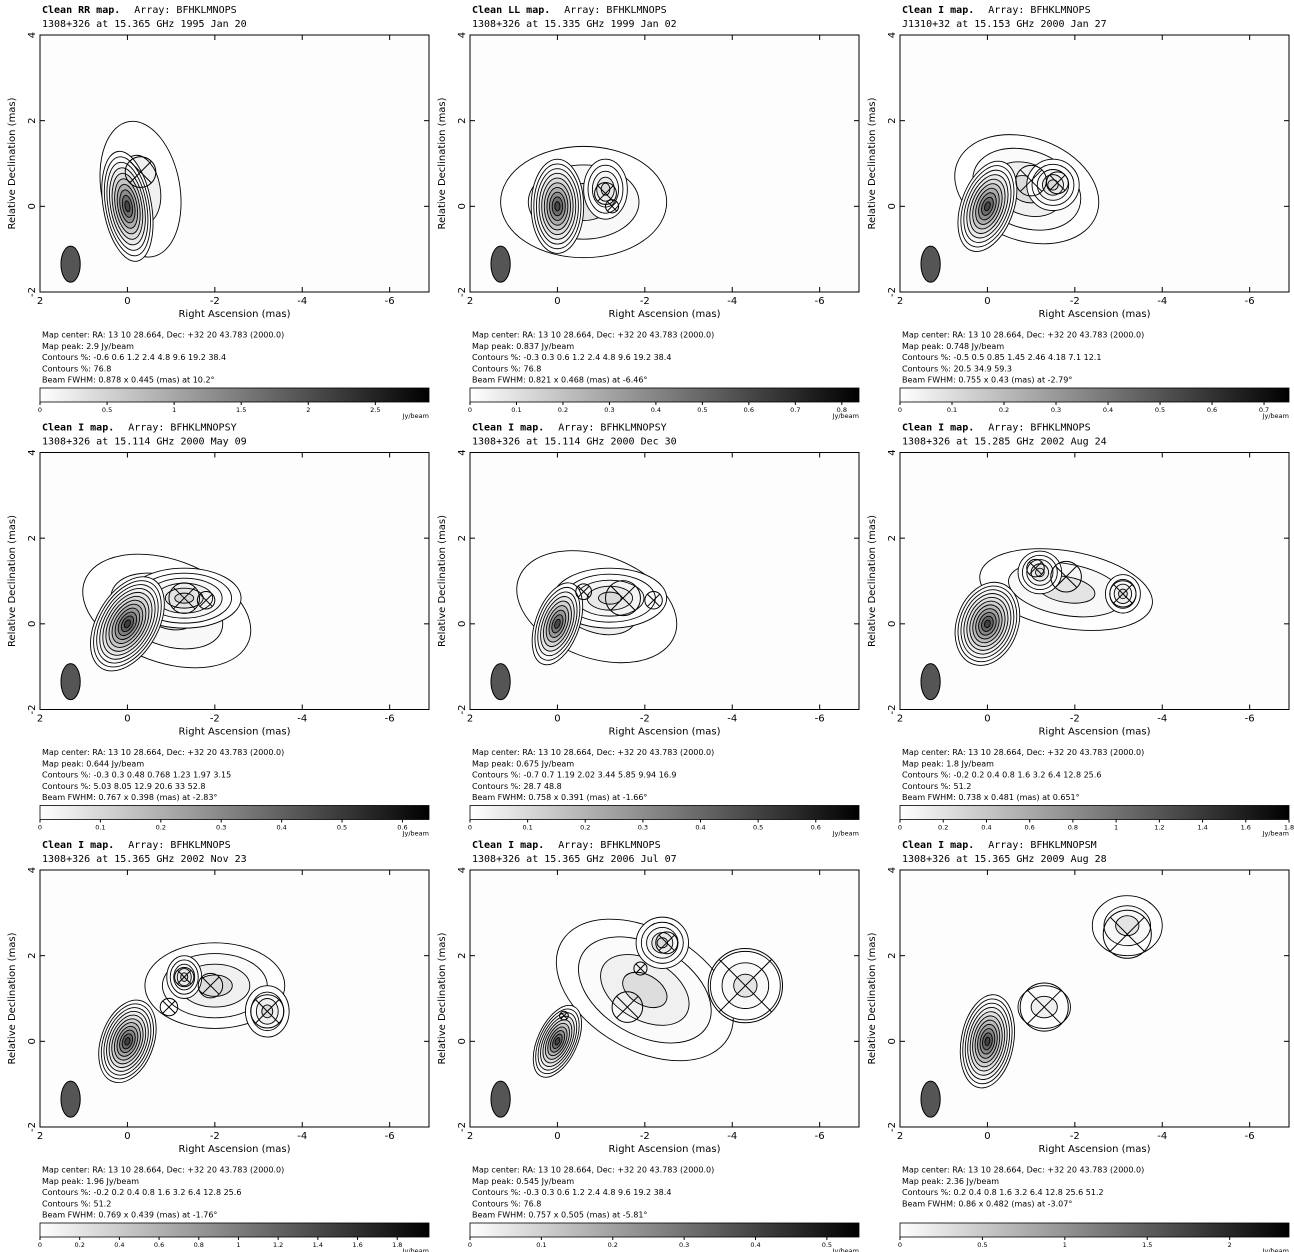 The width and height of the screenshot is (1294, 1252). Describe the element at coordinates (90, 1181) in the screenshot. I see `info-line: Map peak: 1.96 Jy/beam` at that location.